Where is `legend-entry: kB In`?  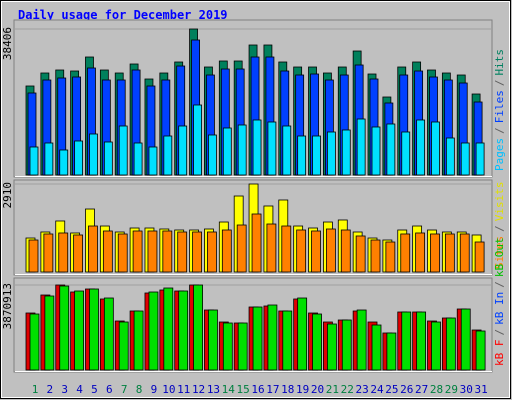 legend-entry: kB In is located at coordinates (499, 308).